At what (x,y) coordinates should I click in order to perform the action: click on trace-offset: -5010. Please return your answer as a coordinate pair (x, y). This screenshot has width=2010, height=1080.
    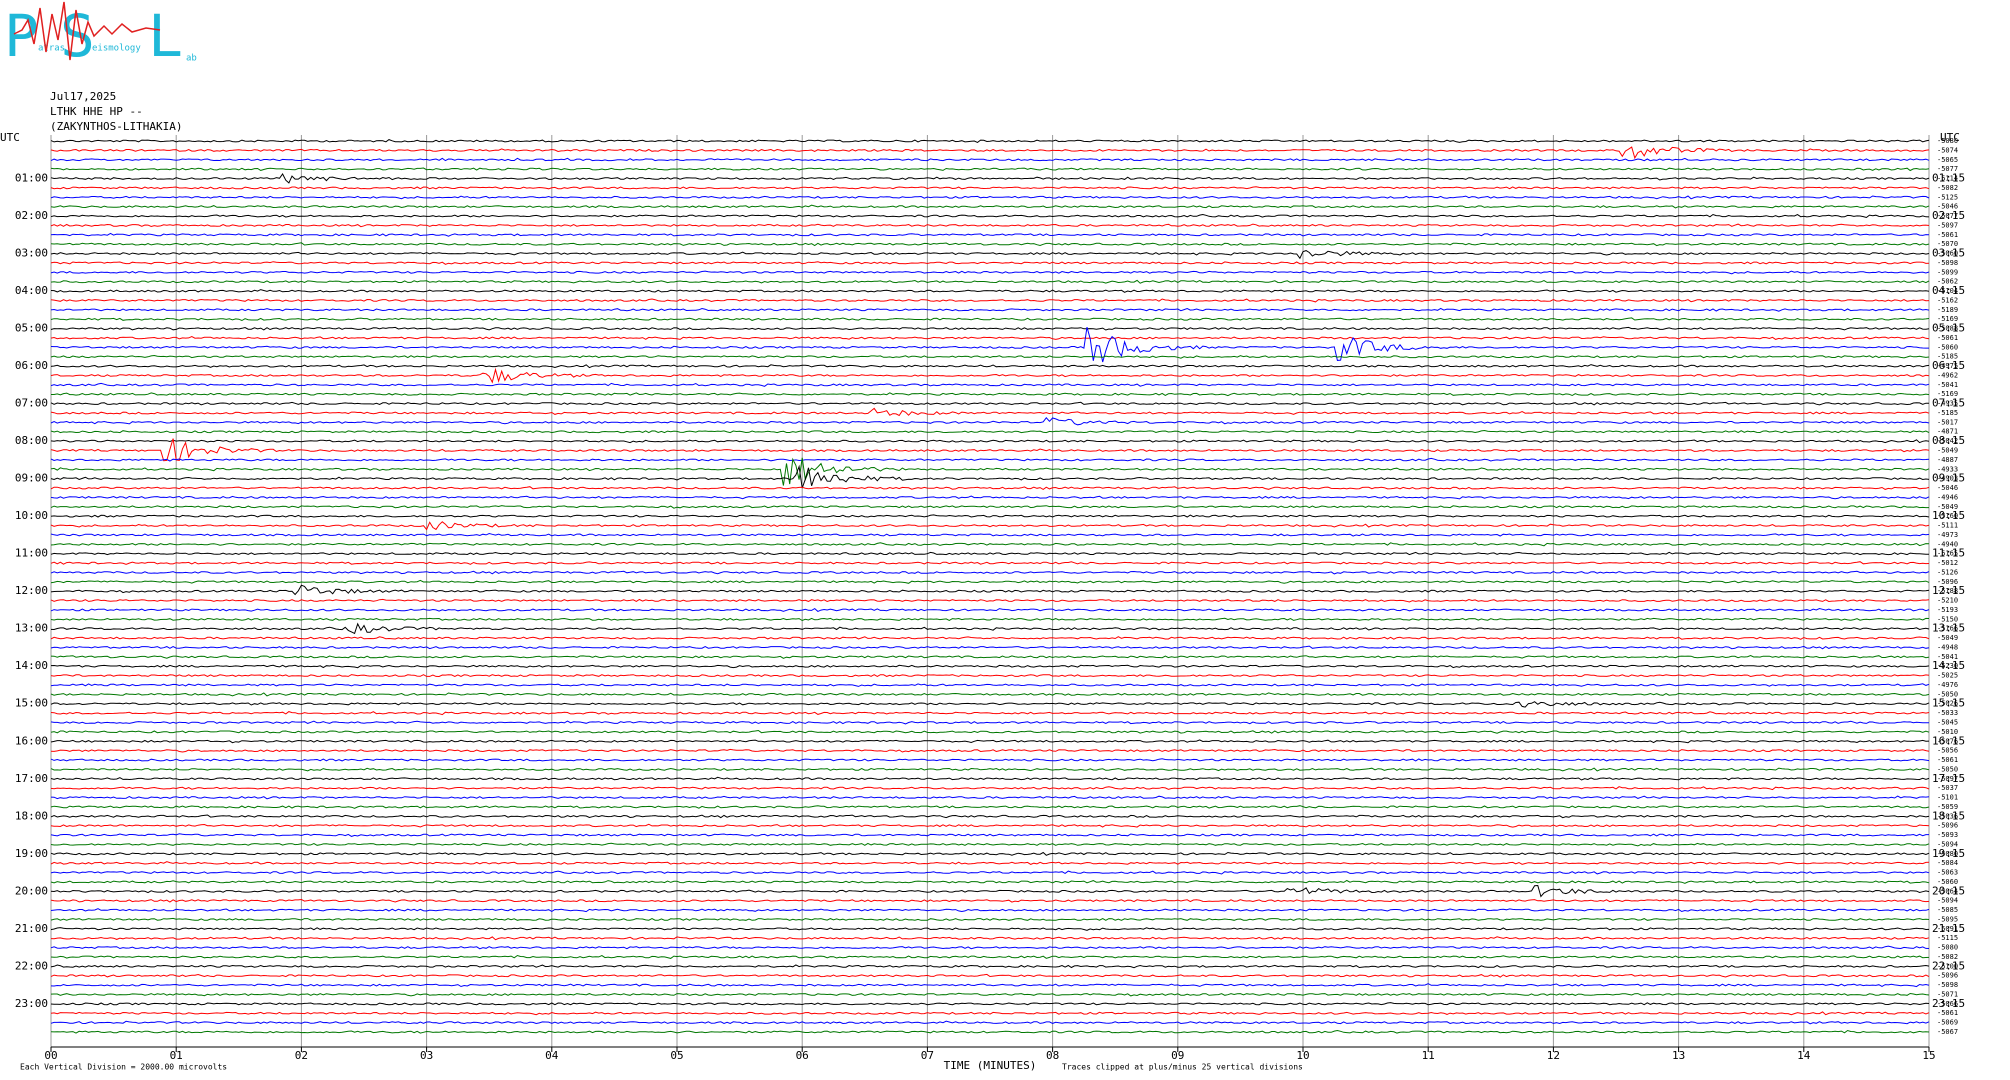
    Looking at the image, I should click on (1947, 732).